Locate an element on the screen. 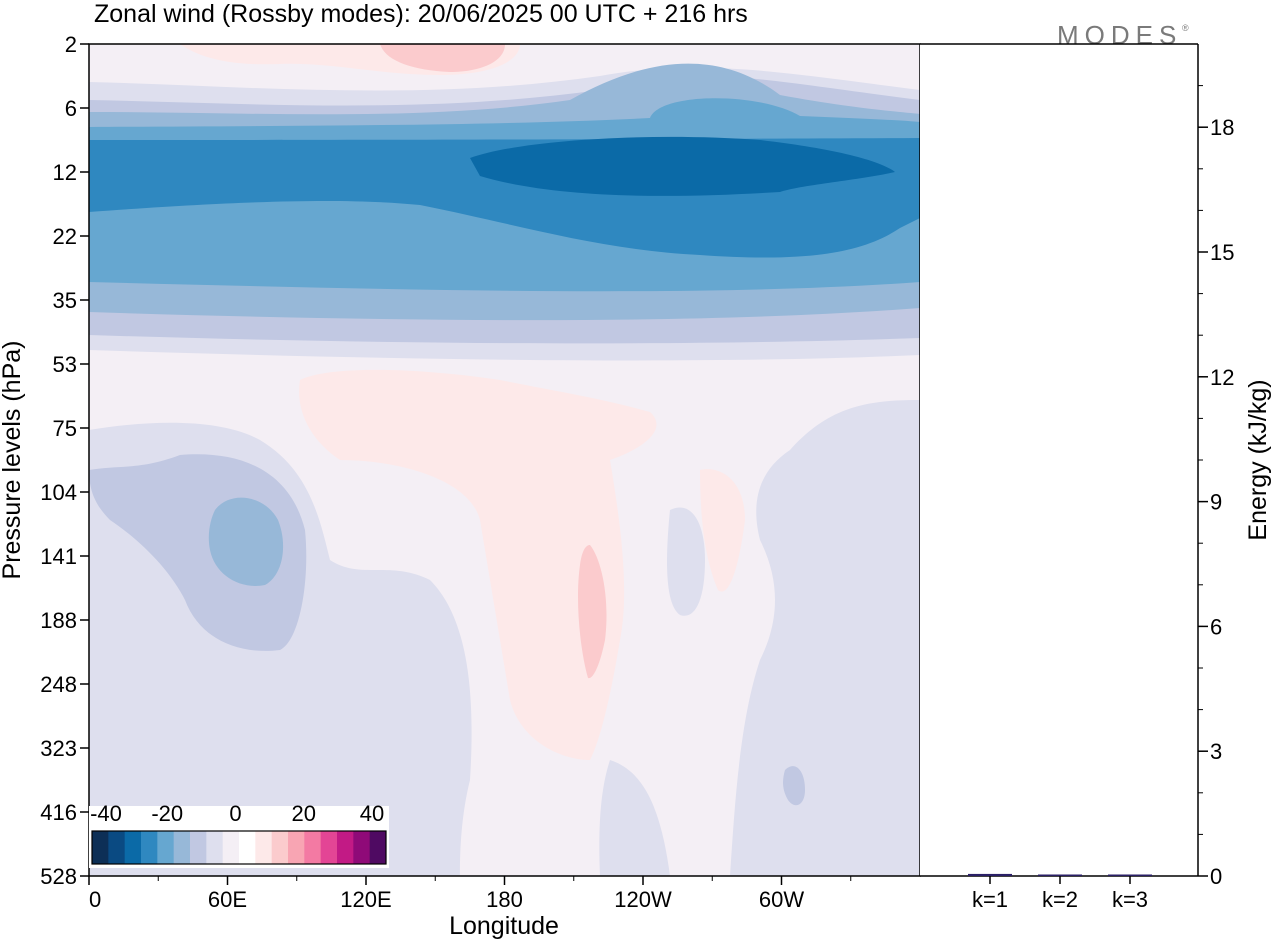 This screenshot has width=1280, height=942. y-tick-label: 323 is located at coordinates (58, 748).